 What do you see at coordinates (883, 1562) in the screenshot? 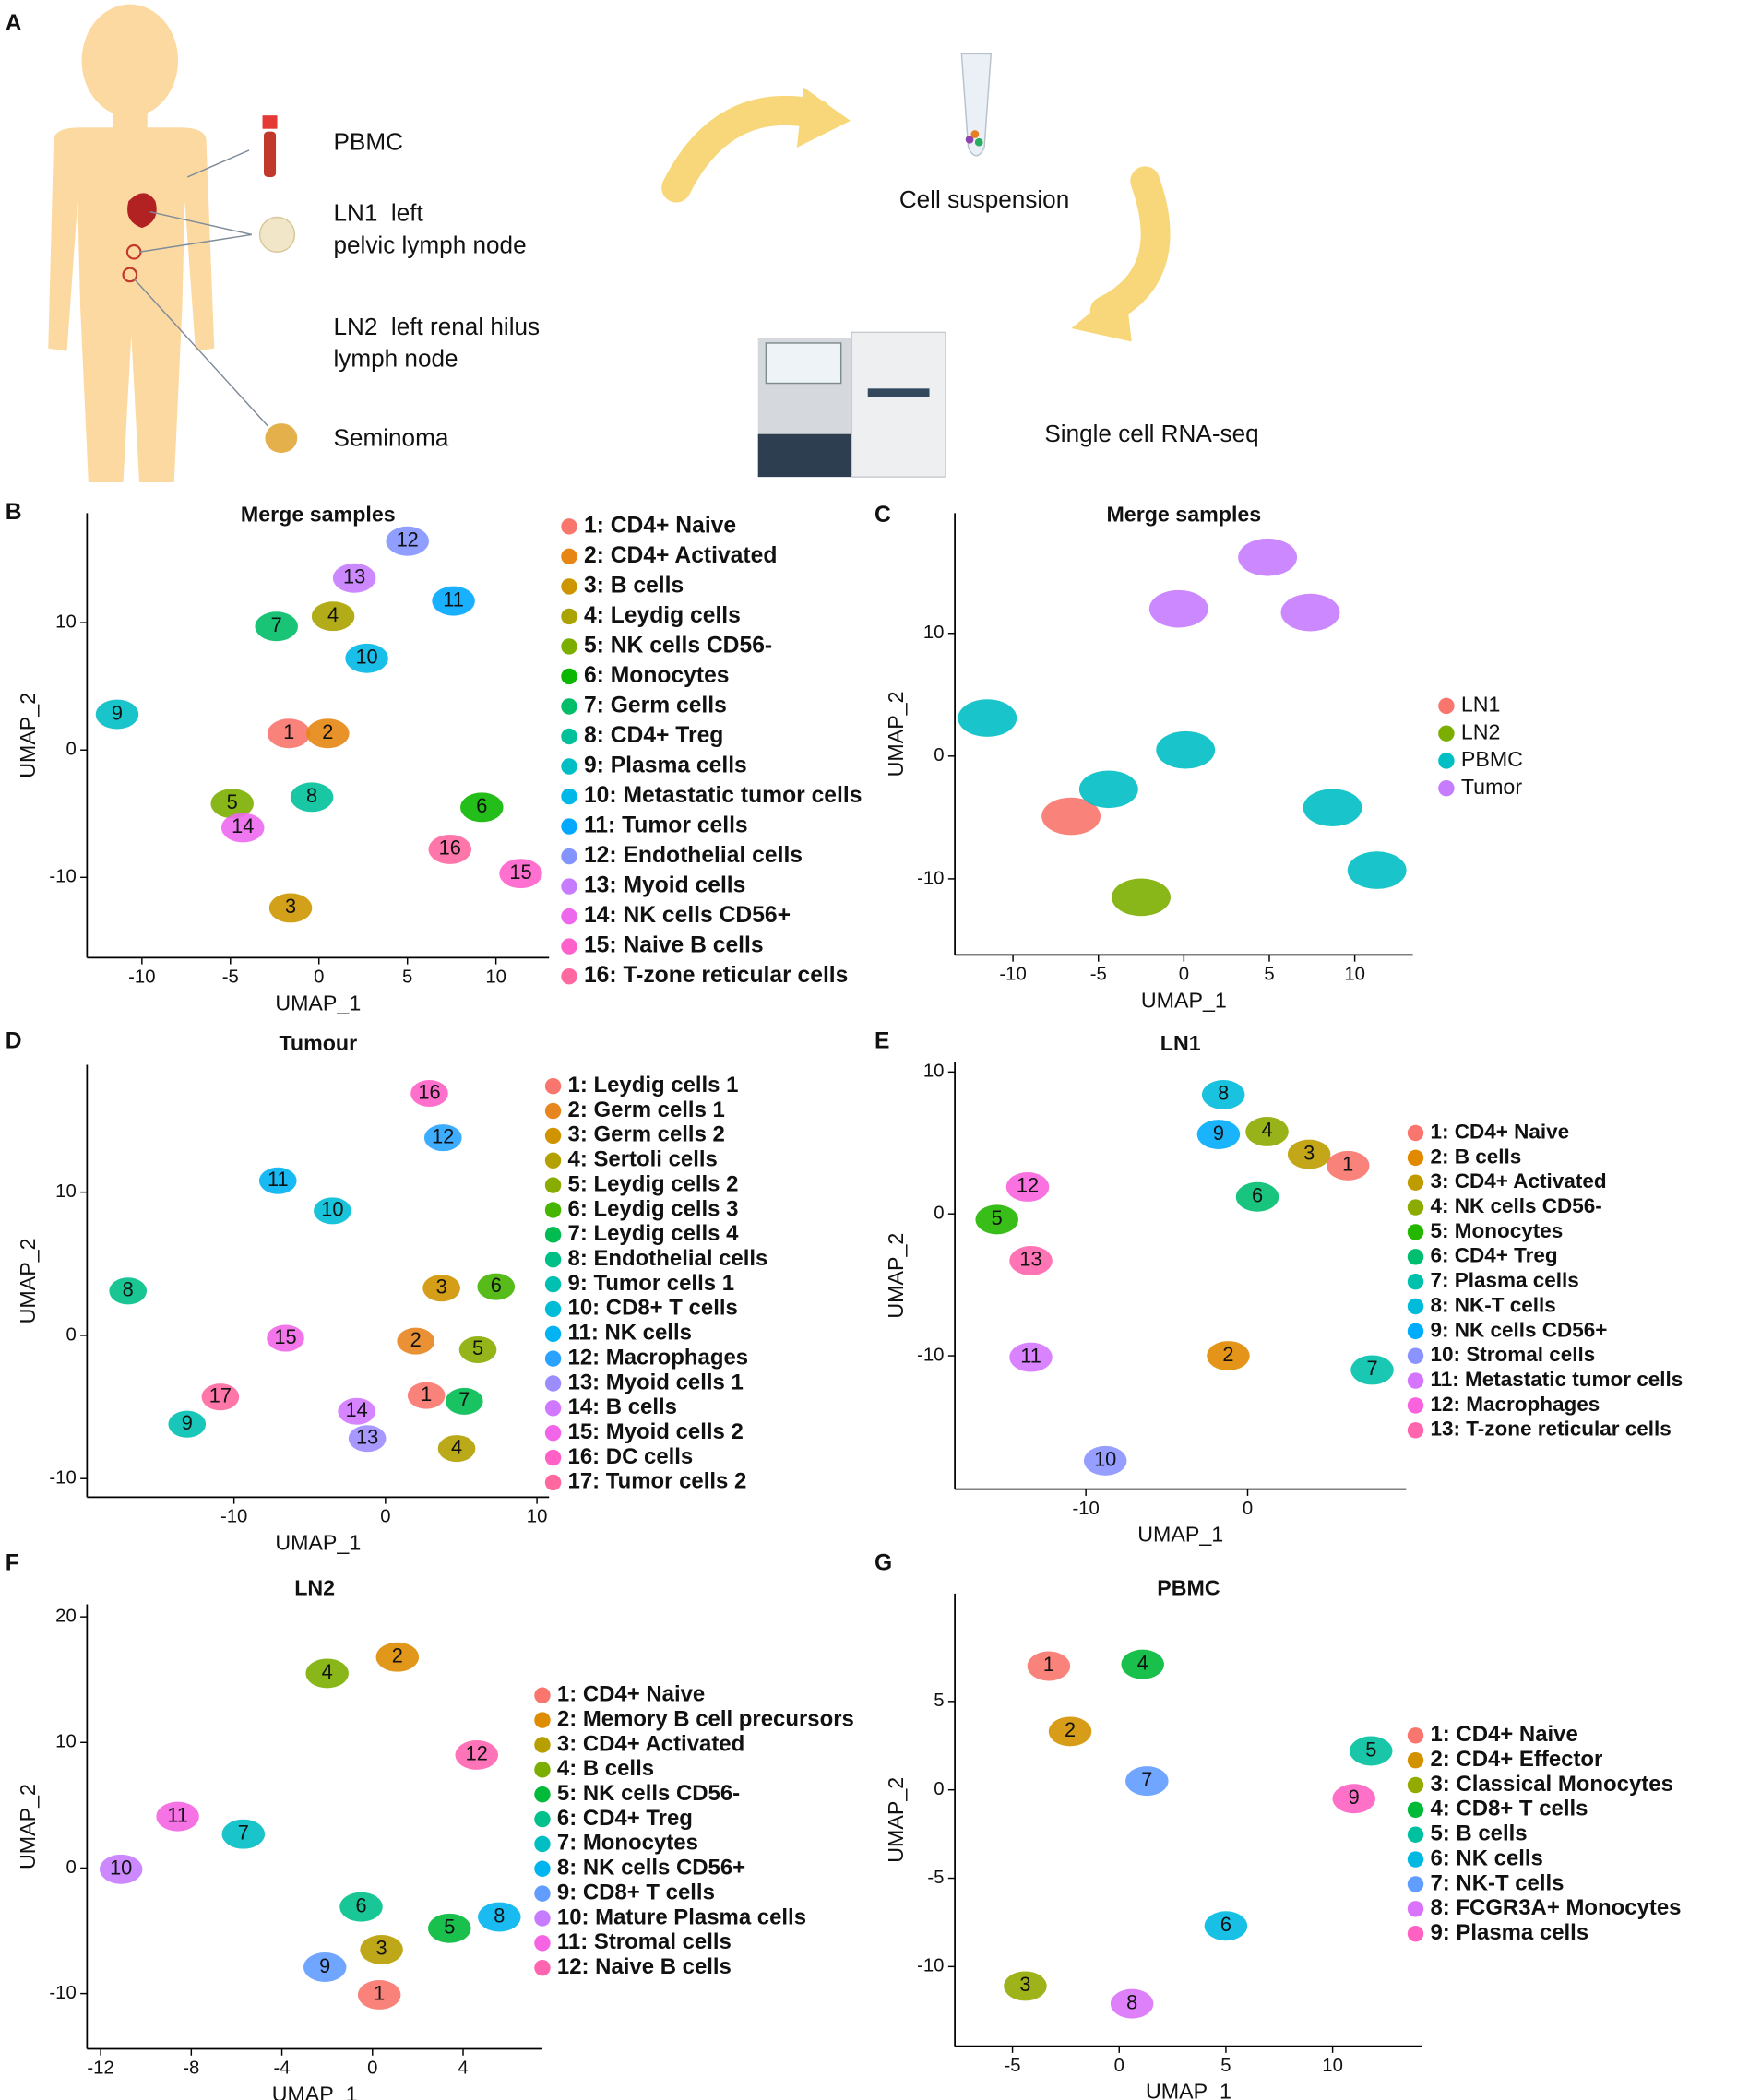
I see `panel-label: G` at bounding box center [883, 1562].